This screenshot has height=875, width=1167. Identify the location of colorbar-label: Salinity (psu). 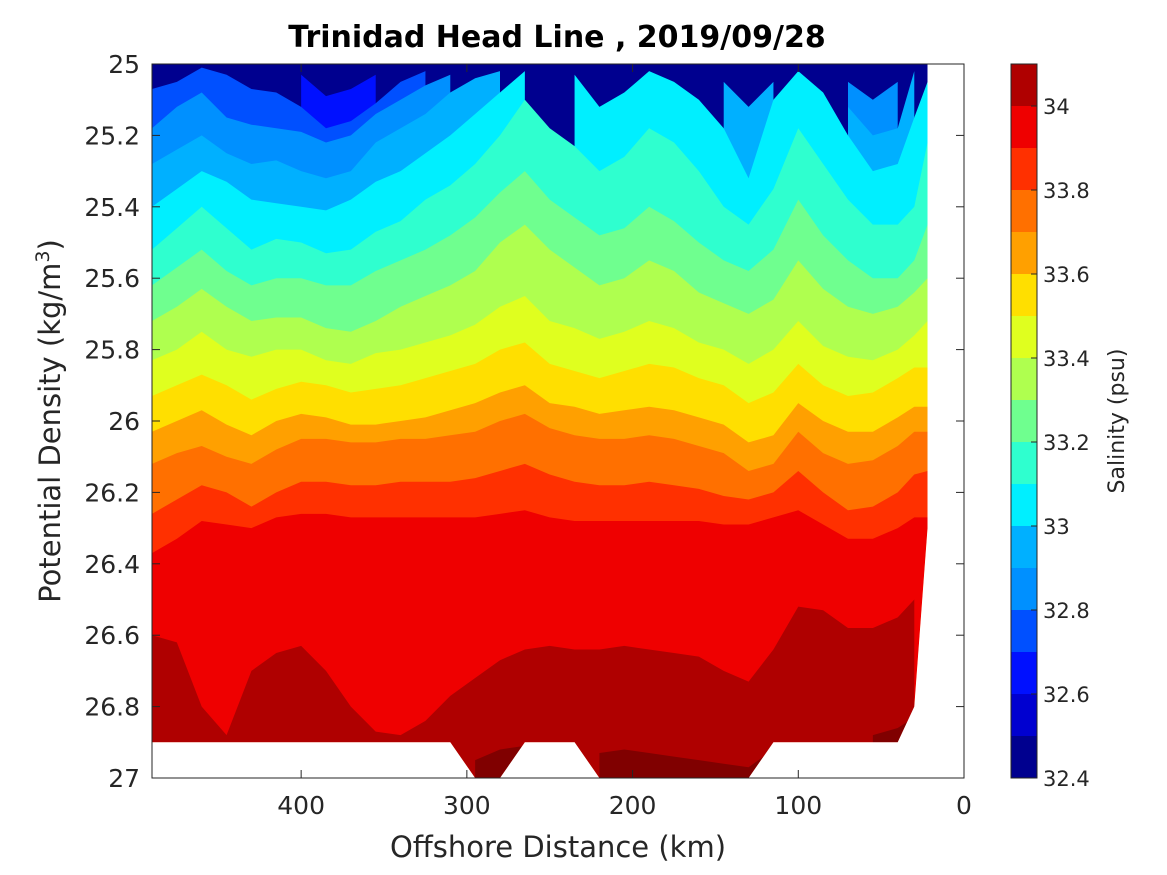
(1117, 421).